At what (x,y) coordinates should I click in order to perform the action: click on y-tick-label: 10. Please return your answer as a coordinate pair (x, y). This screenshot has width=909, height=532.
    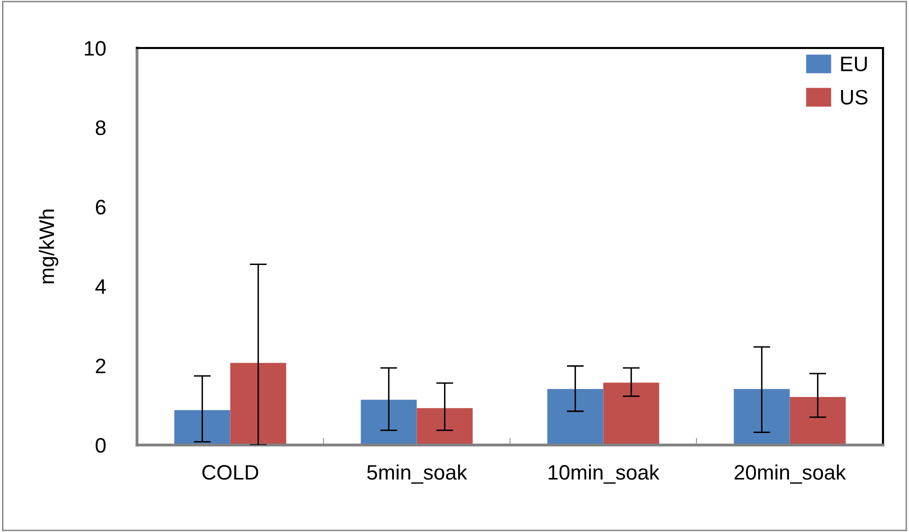
    Looking at the image, I should click on (95, 48).